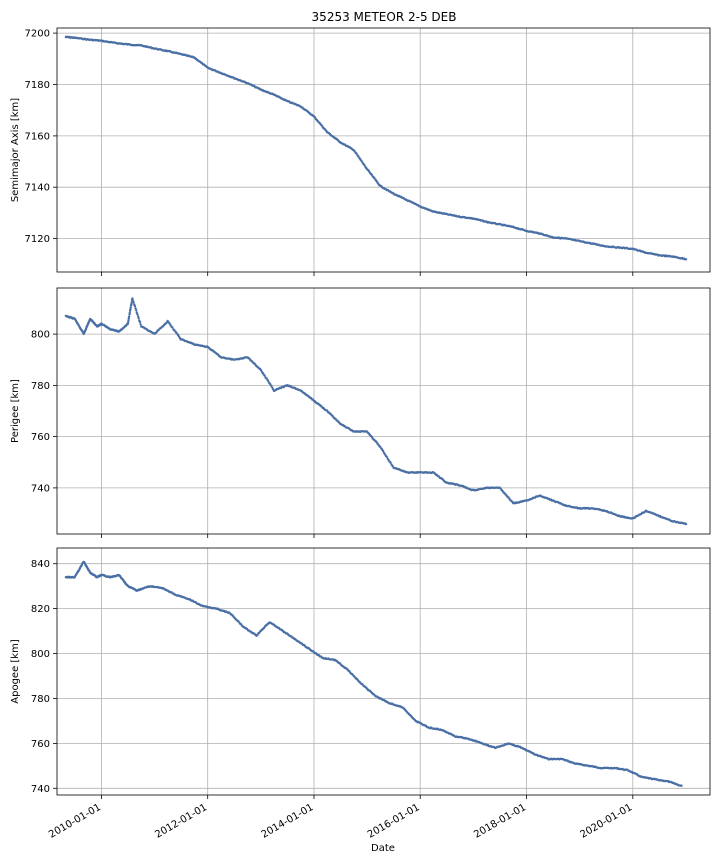 Image resolution: width=720 pixels, height=864 pixels. Describe the element at coordinates (40, 564) in the screenshot. I see `y-tick-label: 840` at that location.